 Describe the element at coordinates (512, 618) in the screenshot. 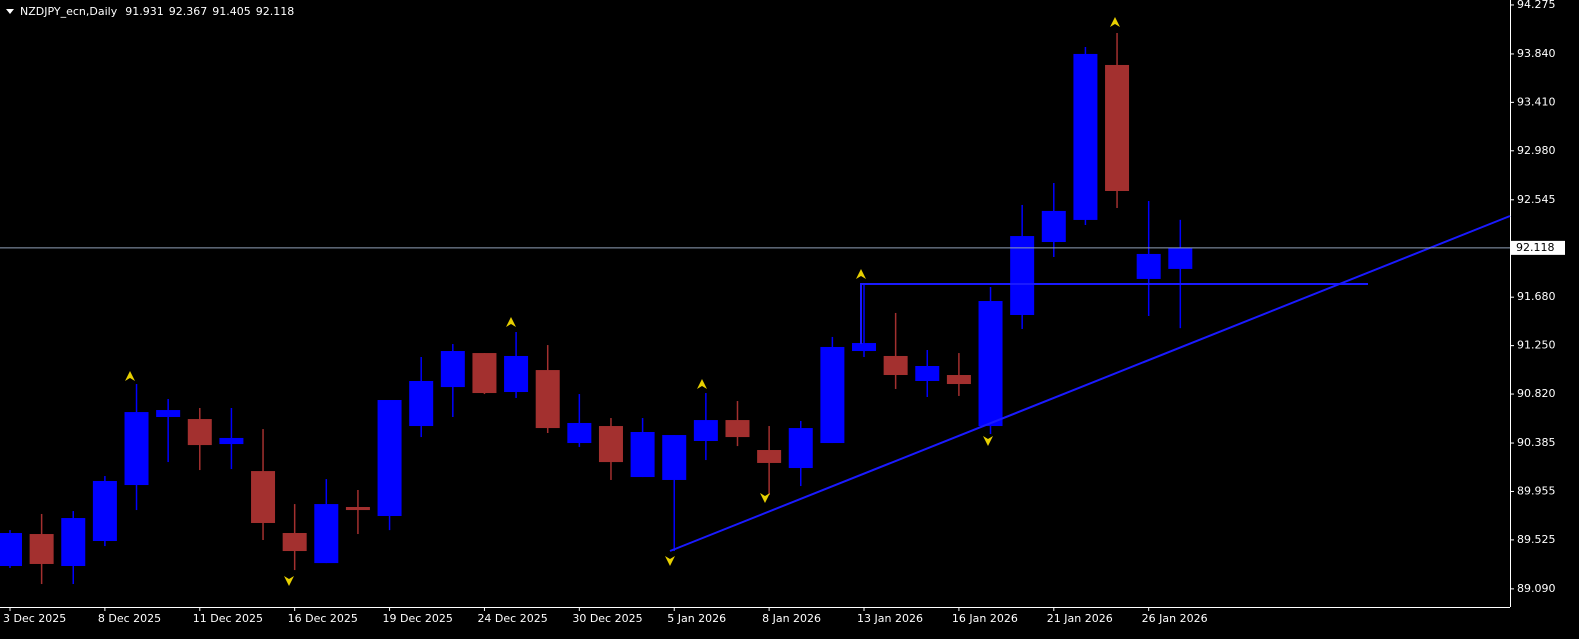

I see `x-tick-label: 24 Dec 2025` at that location.